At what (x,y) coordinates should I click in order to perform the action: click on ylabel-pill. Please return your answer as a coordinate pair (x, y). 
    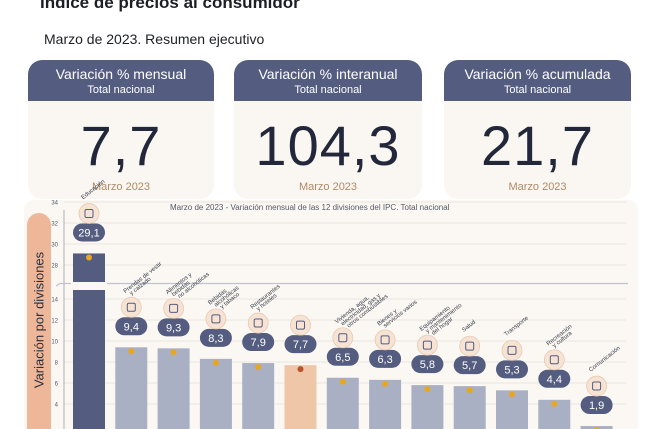
    Looking at the image, I should click on (39, 321).